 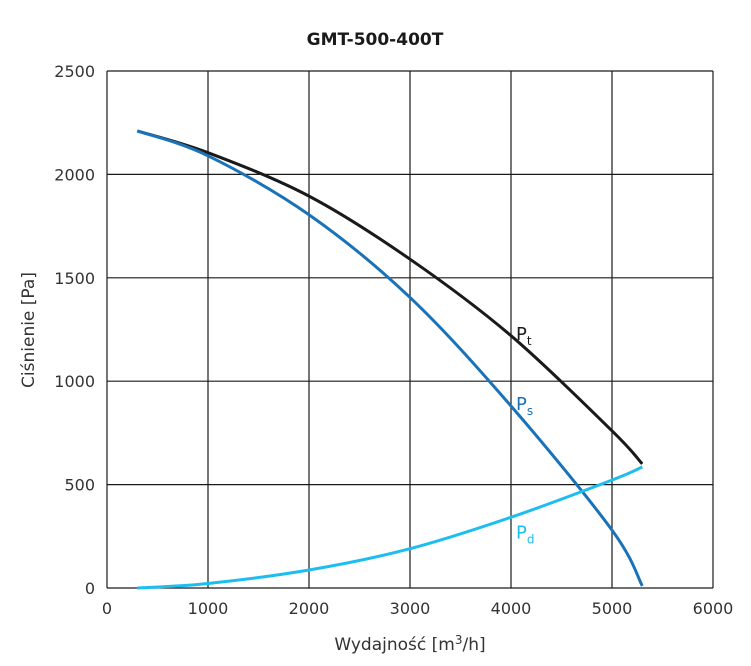 What do you see at coordinates (74, 381) in the screenshot?
I see `y-tick-label: 1000` at bounding box center [74, 381].